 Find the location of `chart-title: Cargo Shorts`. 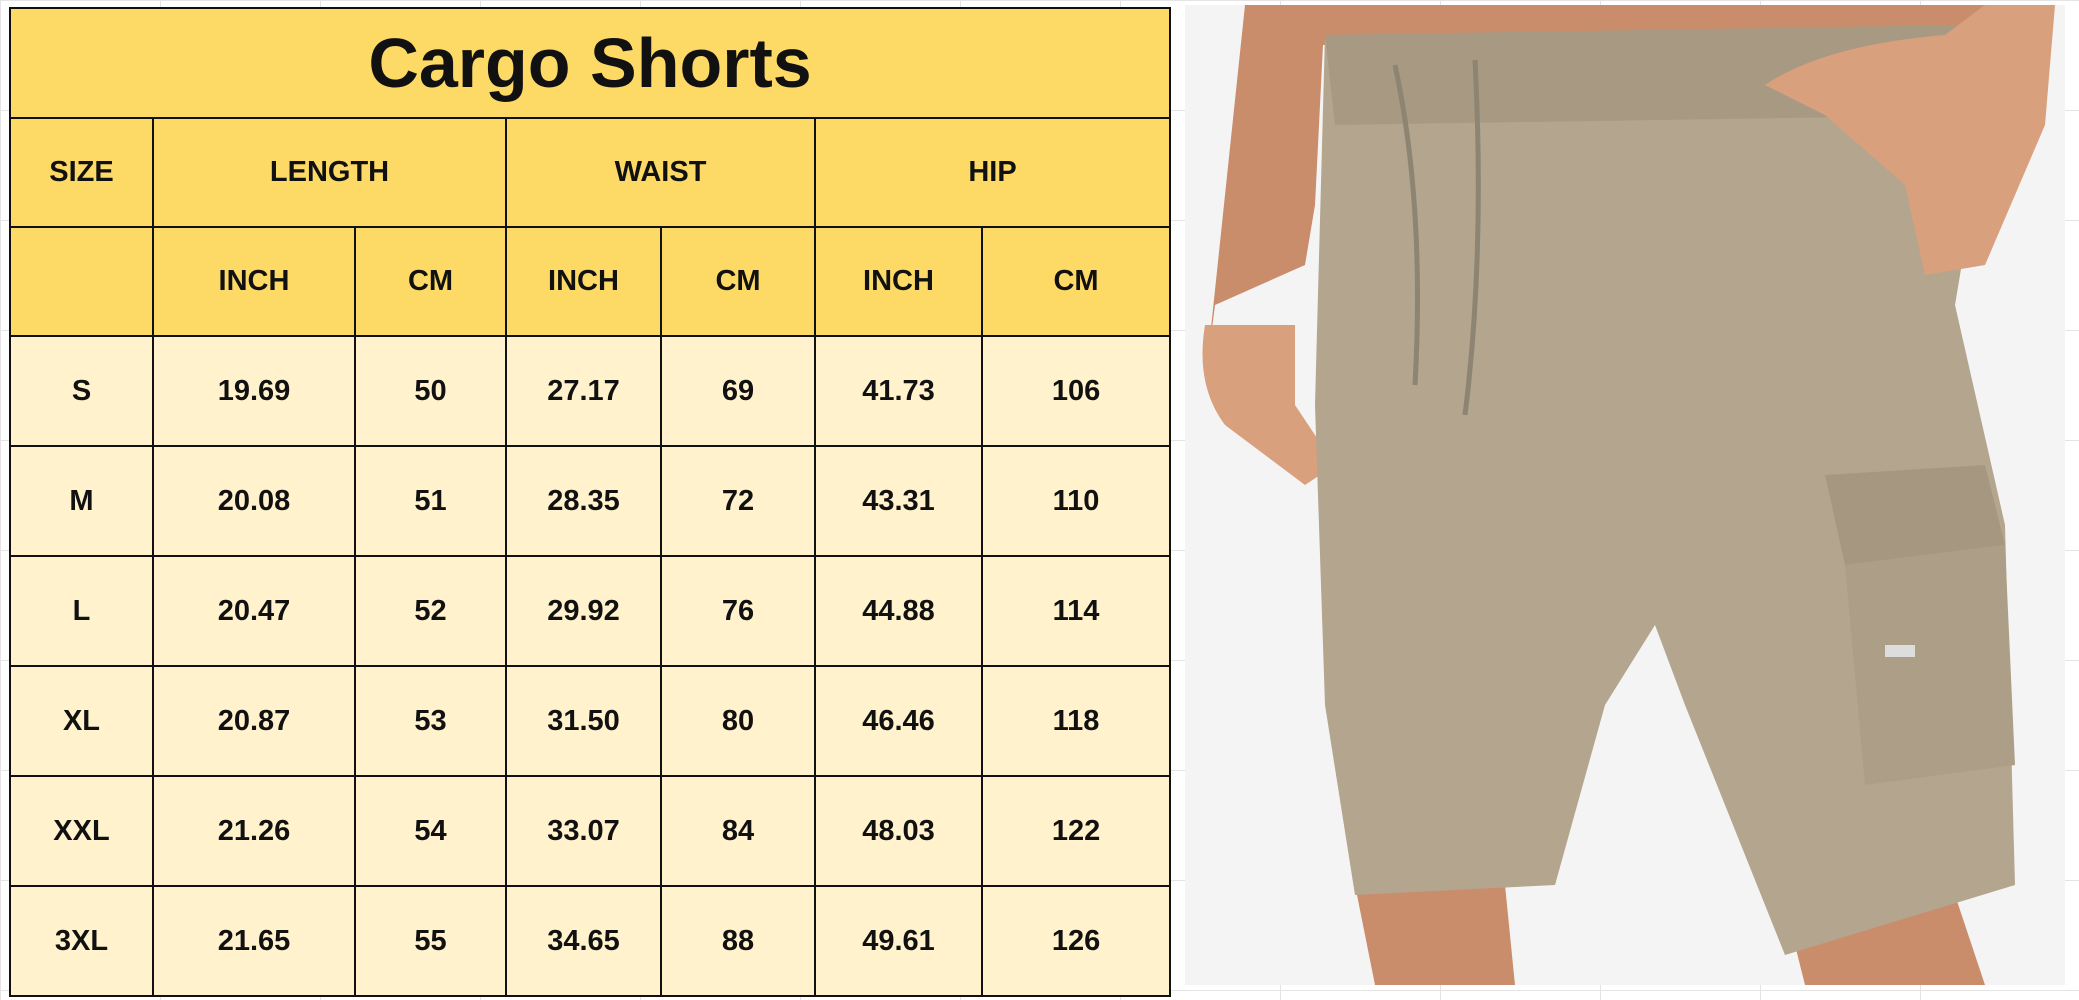

chart-title: Cargo Shorts is located at coordinates (590, 63).